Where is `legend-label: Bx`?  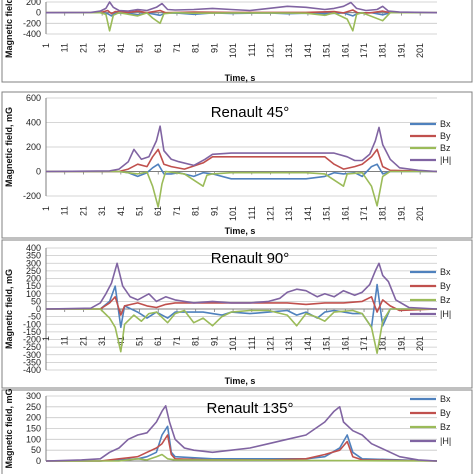
legend-label: Bx is located at coordinates (445, 272).